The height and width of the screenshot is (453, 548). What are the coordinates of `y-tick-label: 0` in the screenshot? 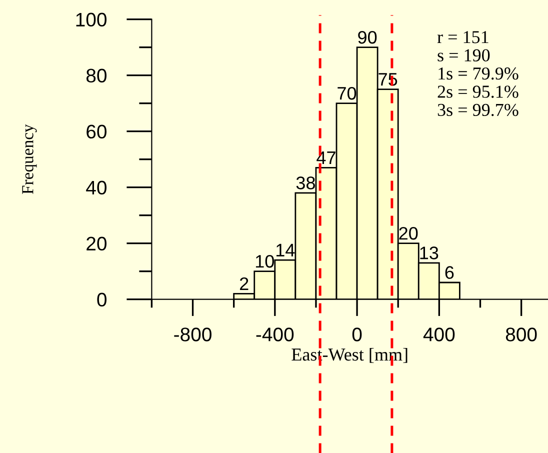 It's located at (101, 299).